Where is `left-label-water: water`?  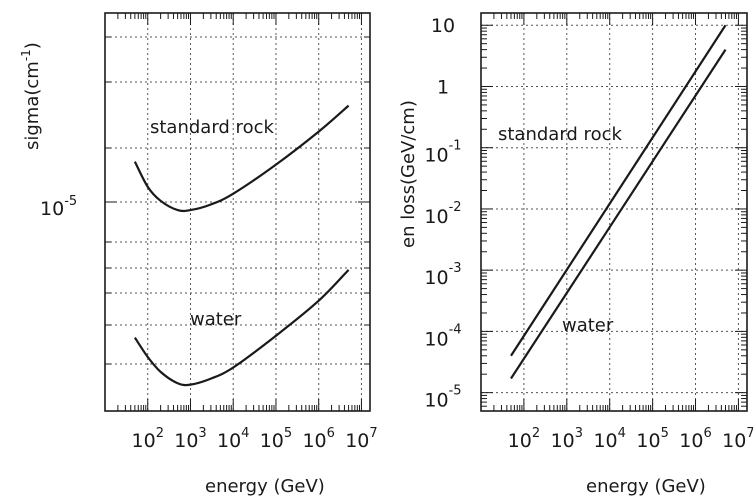 left-label-water: water is located at coordinates (216, 319).